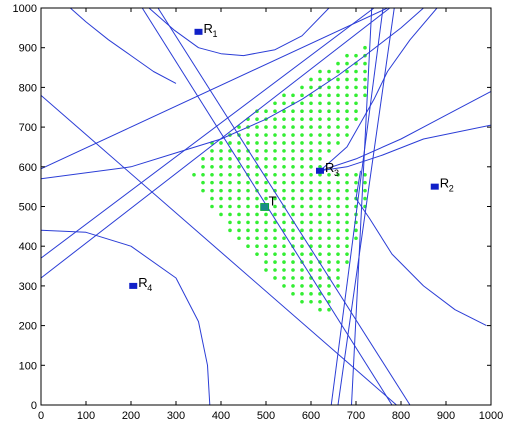 The width and height of the screenshot is (505, 430). I want to click on x-tick-label: 300, so click(176, 416).